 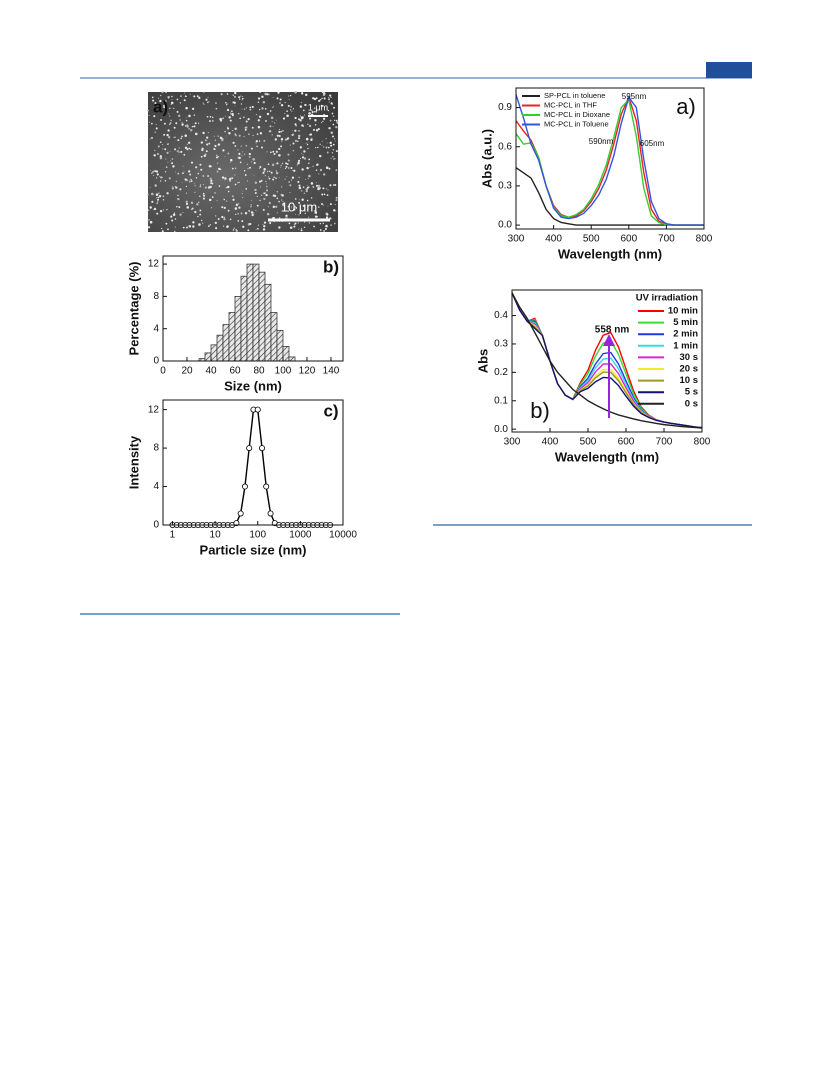 I want to click on header-tab, so click(x=729, y=70).